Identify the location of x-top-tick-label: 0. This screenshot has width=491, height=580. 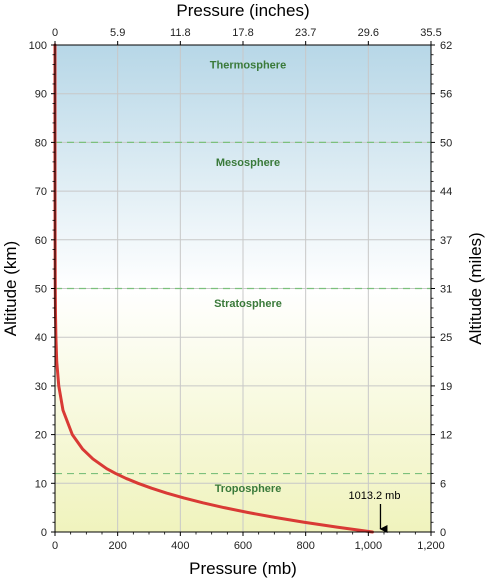
(55, 33).